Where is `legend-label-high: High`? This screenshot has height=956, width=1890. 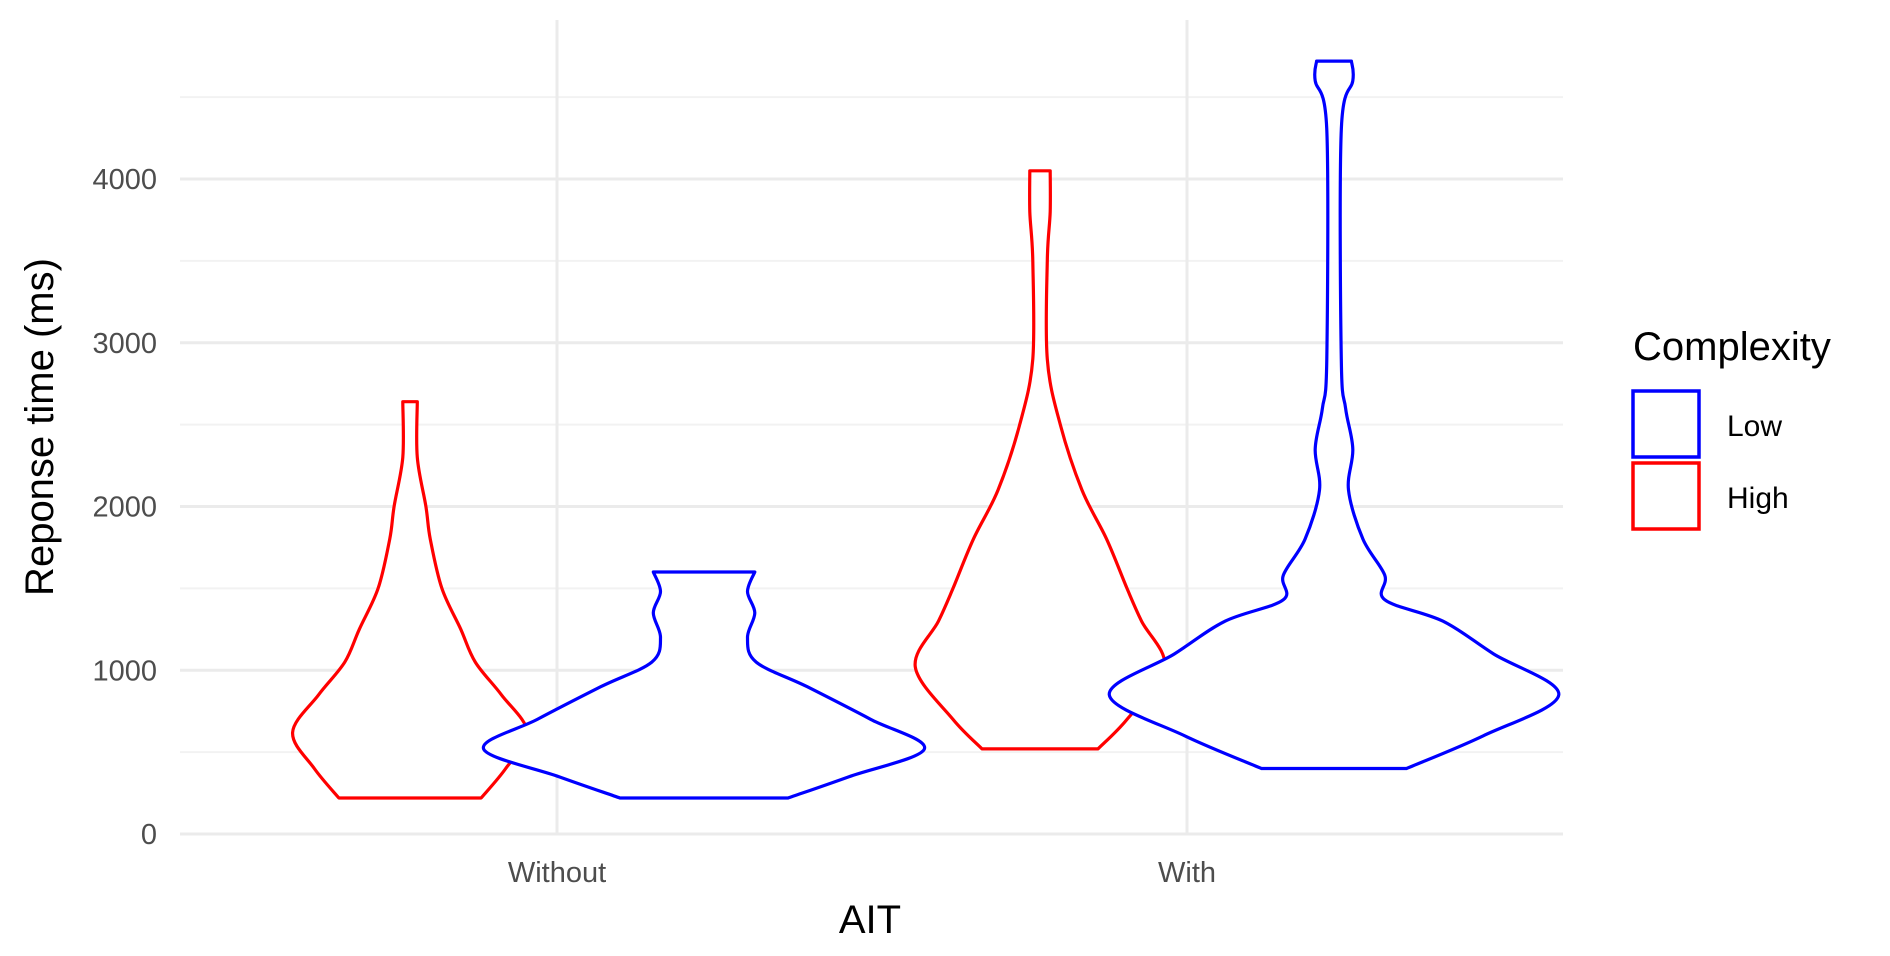
legend-label-high: High is located at coordinates (1758, 498).